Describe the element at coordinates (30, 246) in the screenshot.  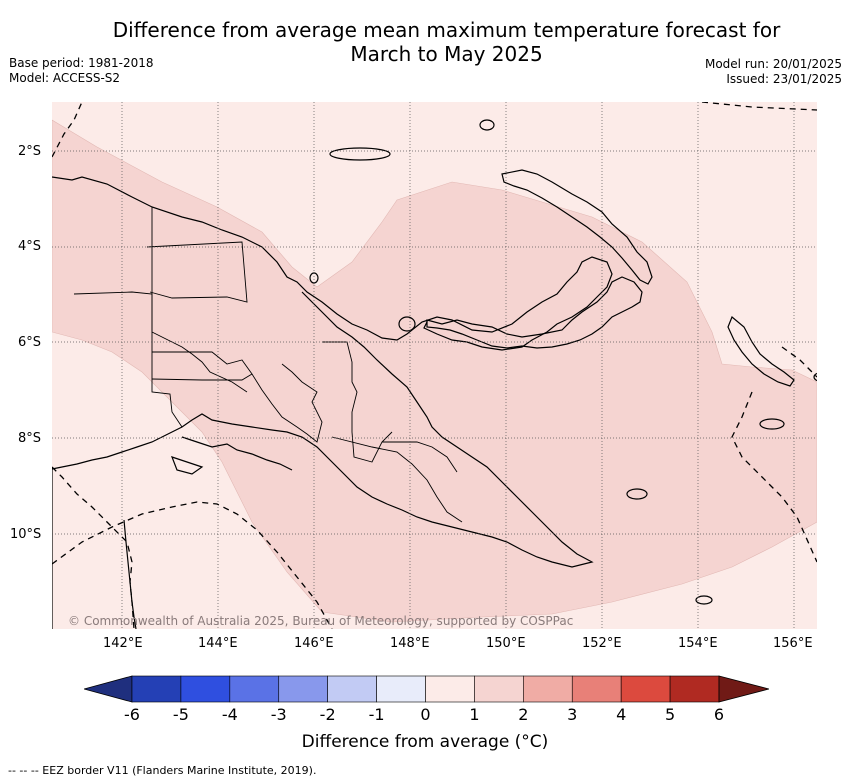
I see `lat-label-4s: 4°S` at that location.